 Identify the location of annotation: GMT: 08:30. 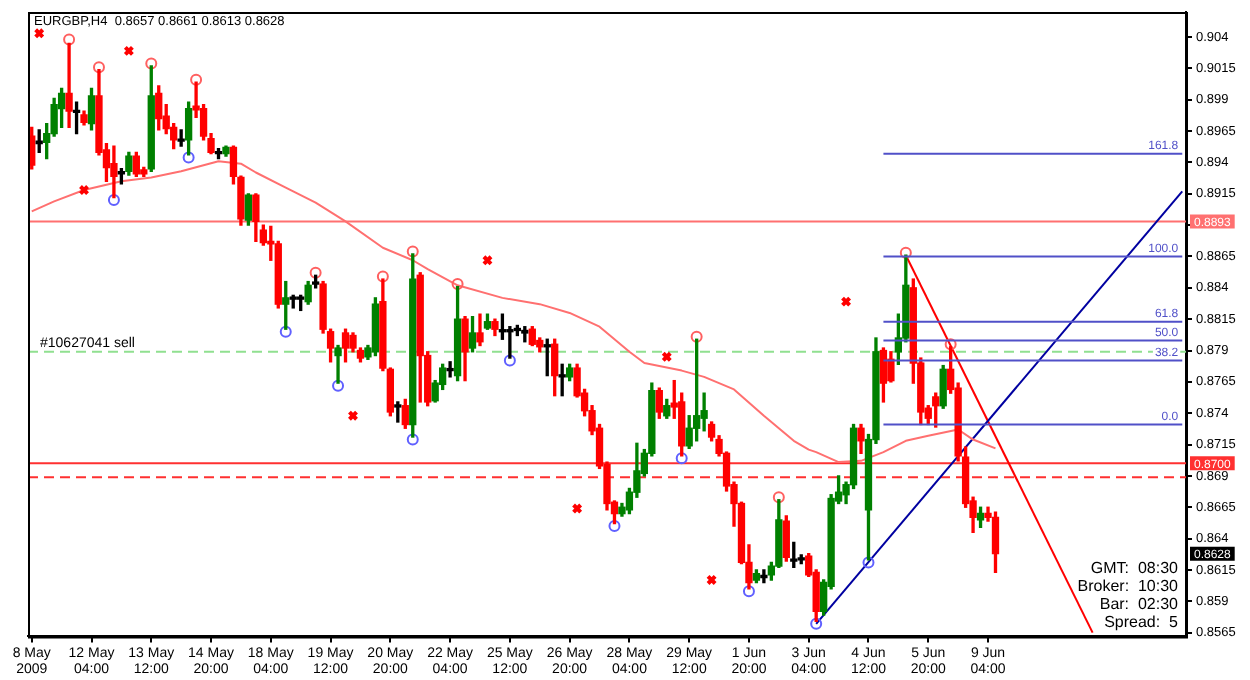
(1135, 567).